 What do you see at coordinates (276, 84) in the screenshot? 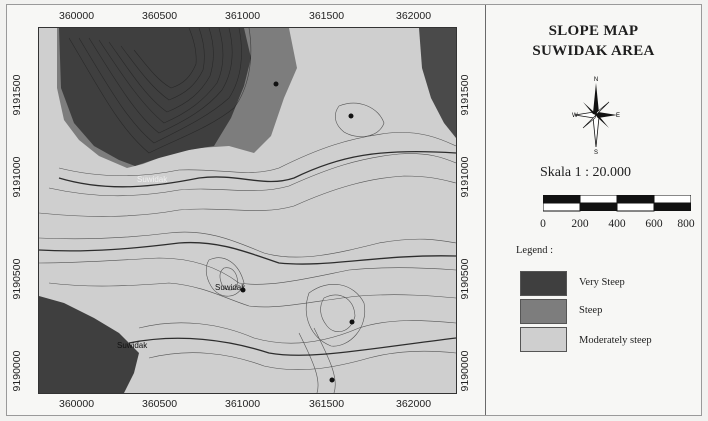
I see `peak-marker-north` at bounding box center [276, 84].